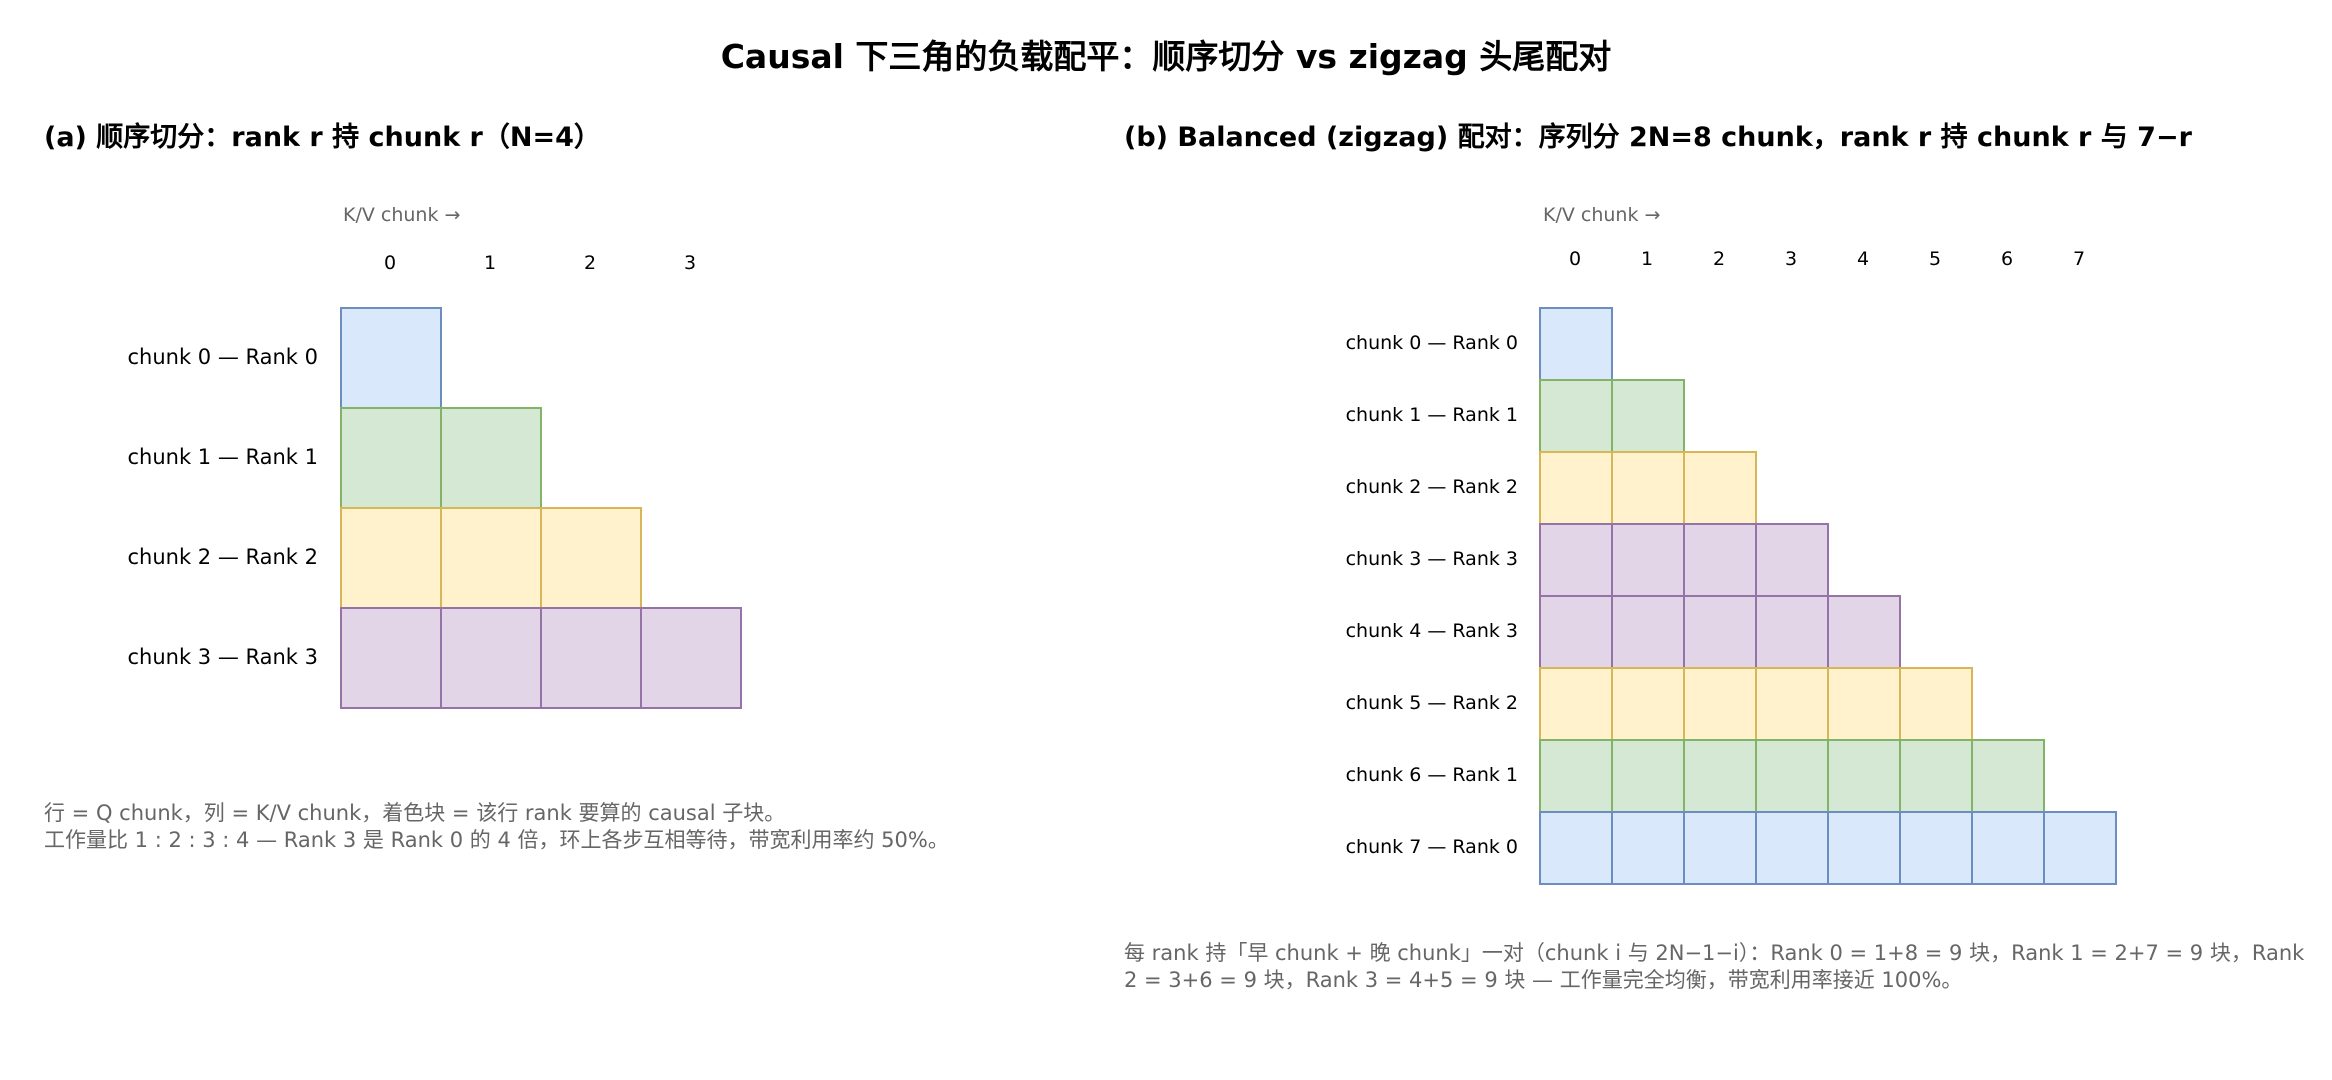 Image resolution: width=2332 pixels, height=1080 pixels. Describe the element at coordinates (1792, 776) in the screenshot. I see `panel-b-cell-r6-c3` at that location.